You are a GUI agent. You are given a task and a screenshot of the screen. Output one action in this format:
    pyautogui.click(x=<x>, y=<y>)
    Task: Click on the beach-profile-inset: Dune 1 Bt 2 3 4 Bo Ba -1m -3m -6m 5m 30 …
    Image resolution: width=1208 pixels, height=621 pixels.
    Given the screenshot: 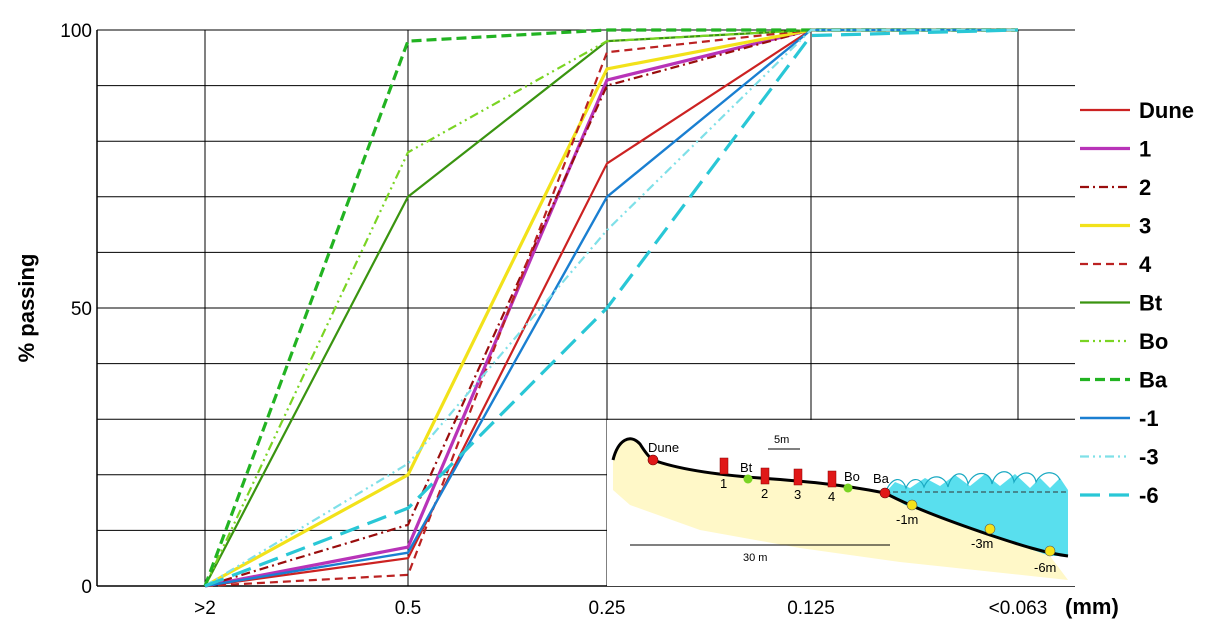 What is the action you would take?
    pyautogui.click(x=843, y=503)
    